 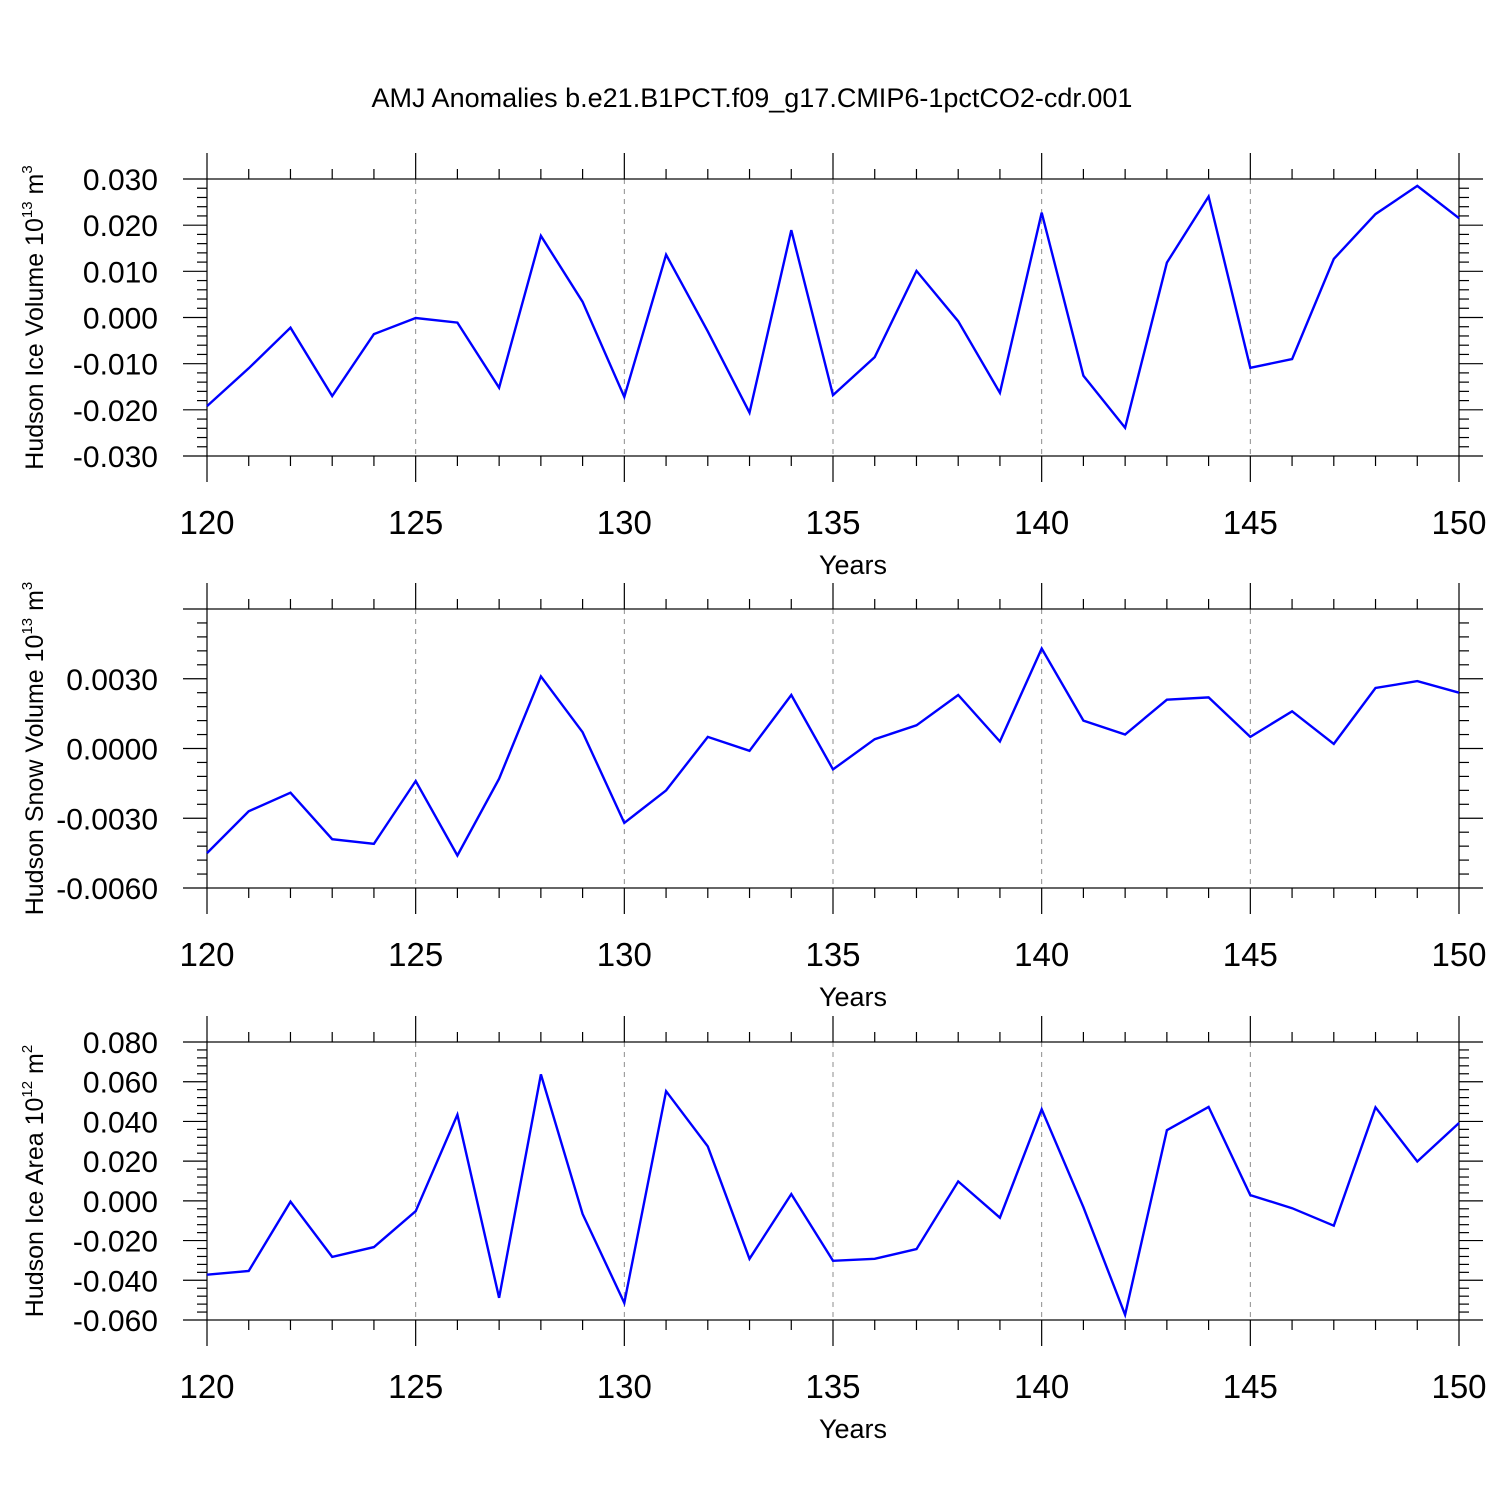 I want to click on y-tick-label: 0.040, so click(x=120, y=1122).